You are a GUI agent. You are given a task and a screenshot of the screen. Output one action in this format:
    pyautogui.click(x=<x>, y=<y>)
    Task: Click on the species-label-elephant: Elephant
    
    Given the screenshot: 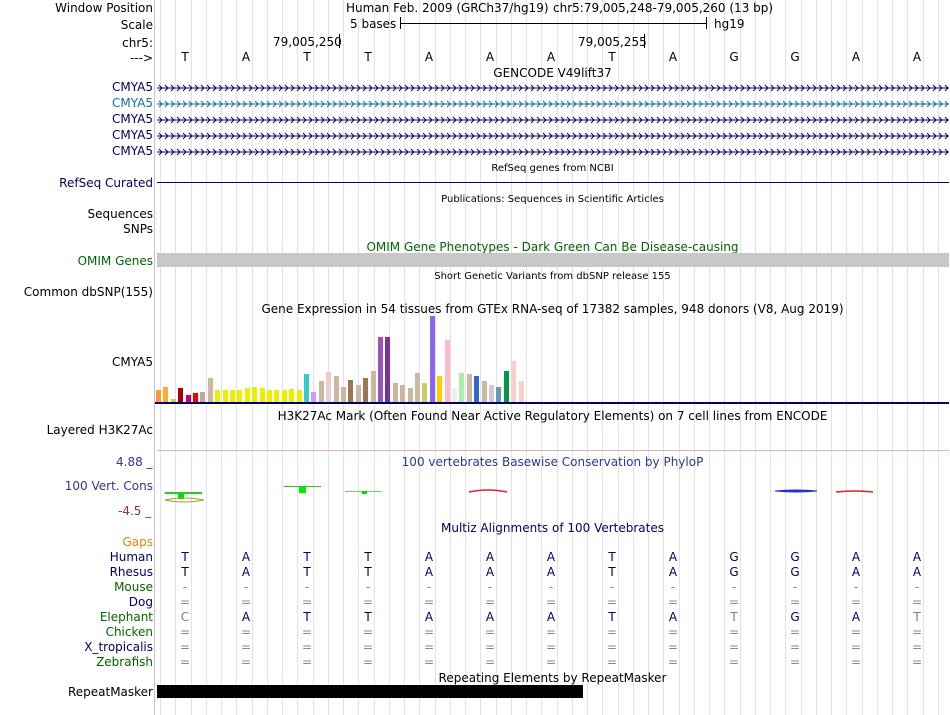 What is the action you would take?
    pyautogui.click(x=126, y=617)
    